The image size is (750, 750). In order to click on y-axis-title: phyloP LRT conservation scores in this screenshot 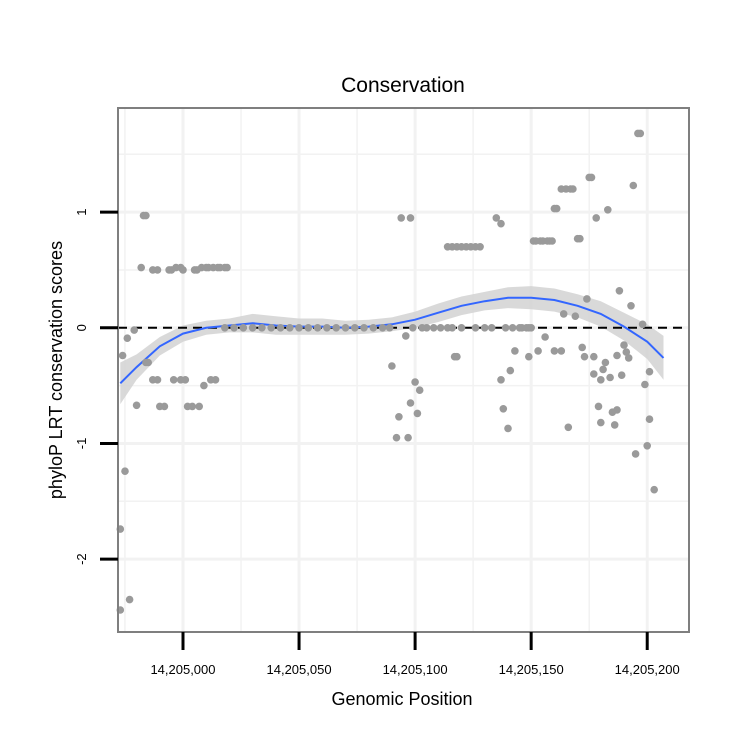, I will do `click(56, 370)`.